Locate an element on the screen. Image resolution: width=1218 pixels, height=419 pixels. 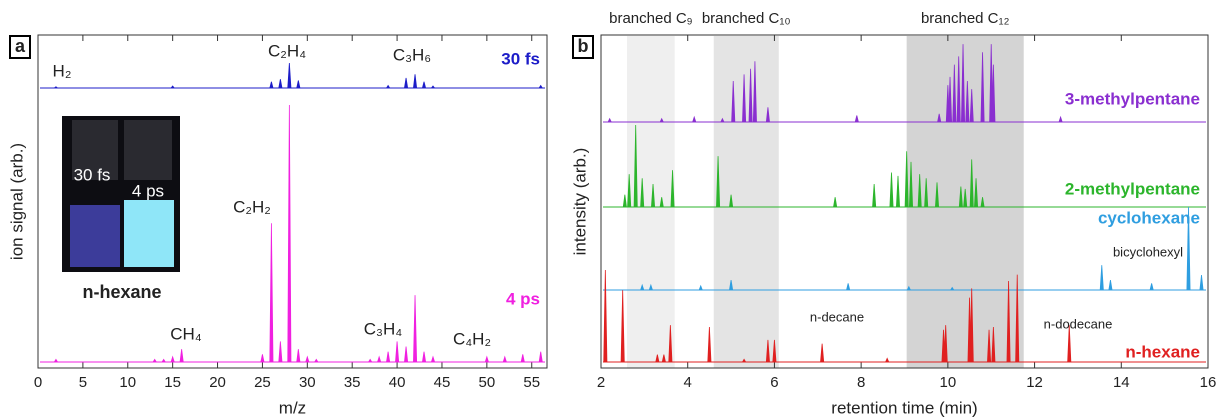
x-tick-label: 20 is located at coordinates (217, 382).